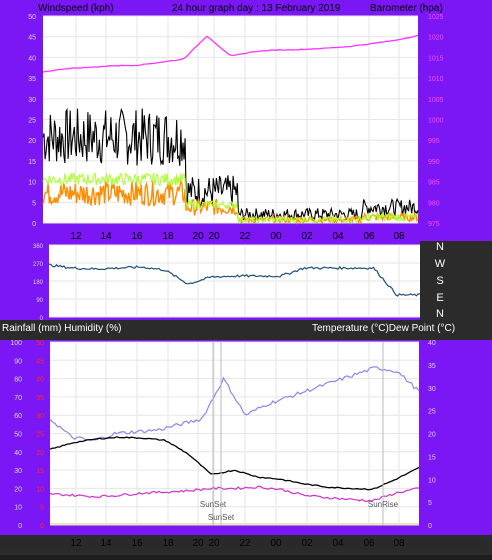 This screenshot has height=560, width=492. Describe the element at coordinates (40, 489) in the screenshot. I see `rain-tick-label: 10` at that location.